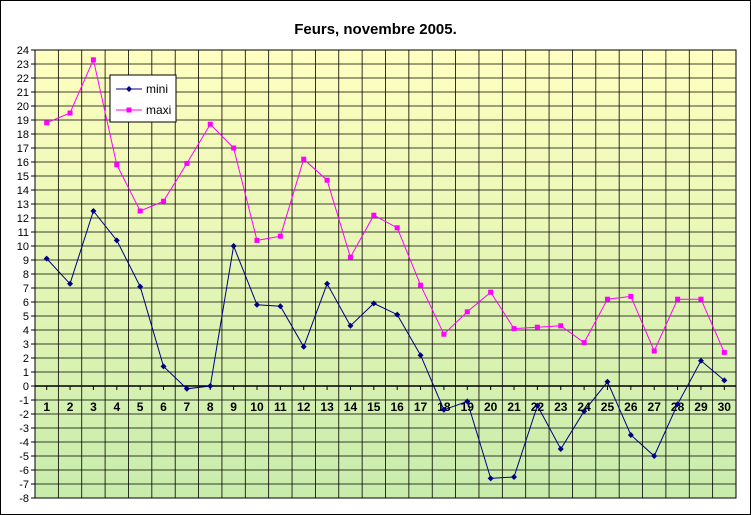  What do you see at coordinates (157, 89) in the screenshot?
I see `legend-label-mini: mini` at bounding box center [157, 89].